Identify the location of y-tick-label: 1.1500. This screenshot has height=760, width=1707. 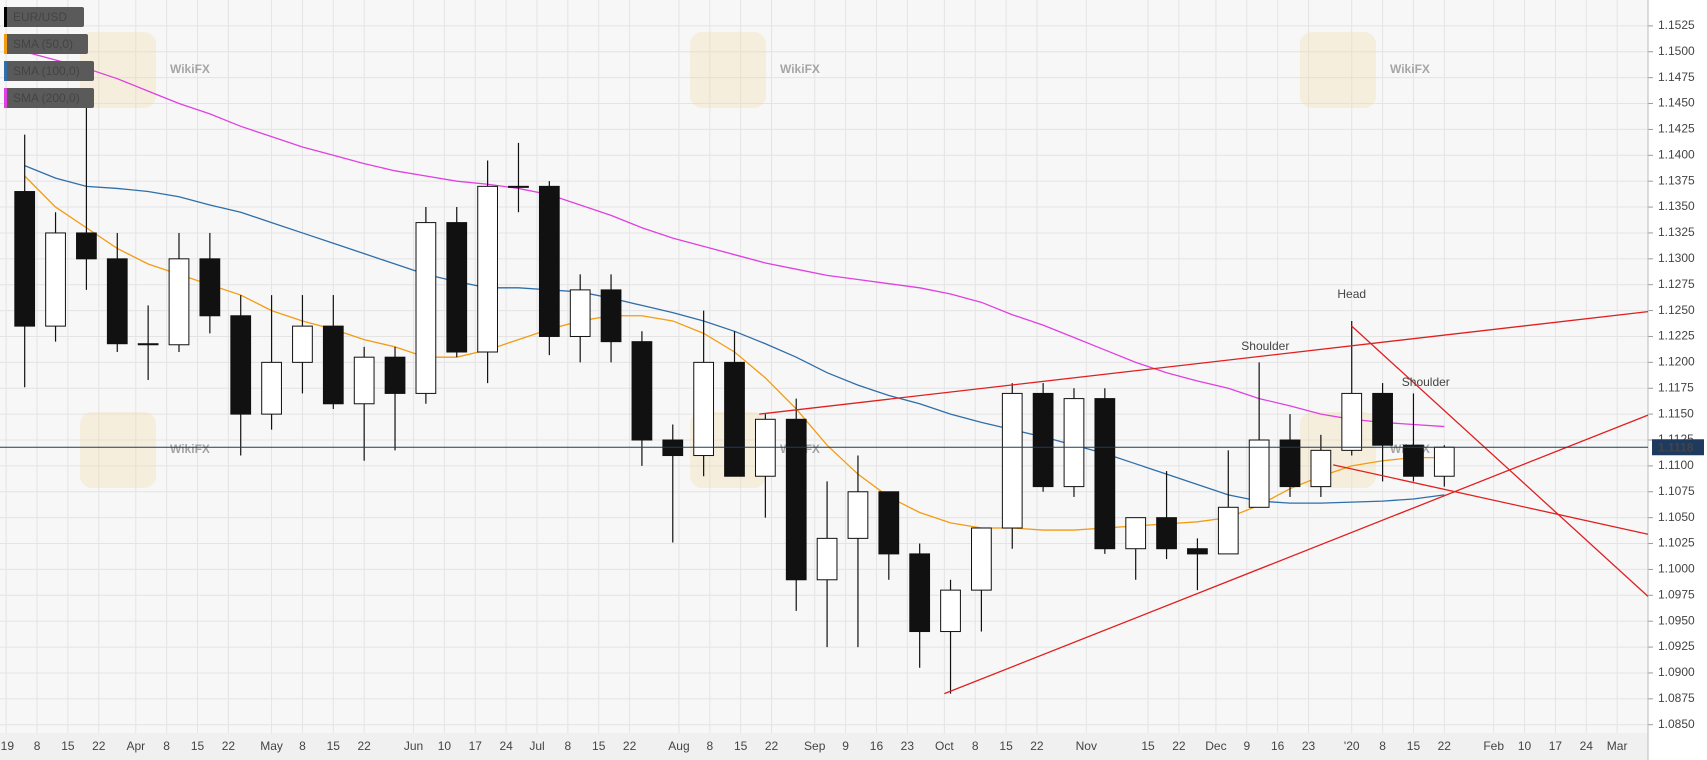
(1676, 51).